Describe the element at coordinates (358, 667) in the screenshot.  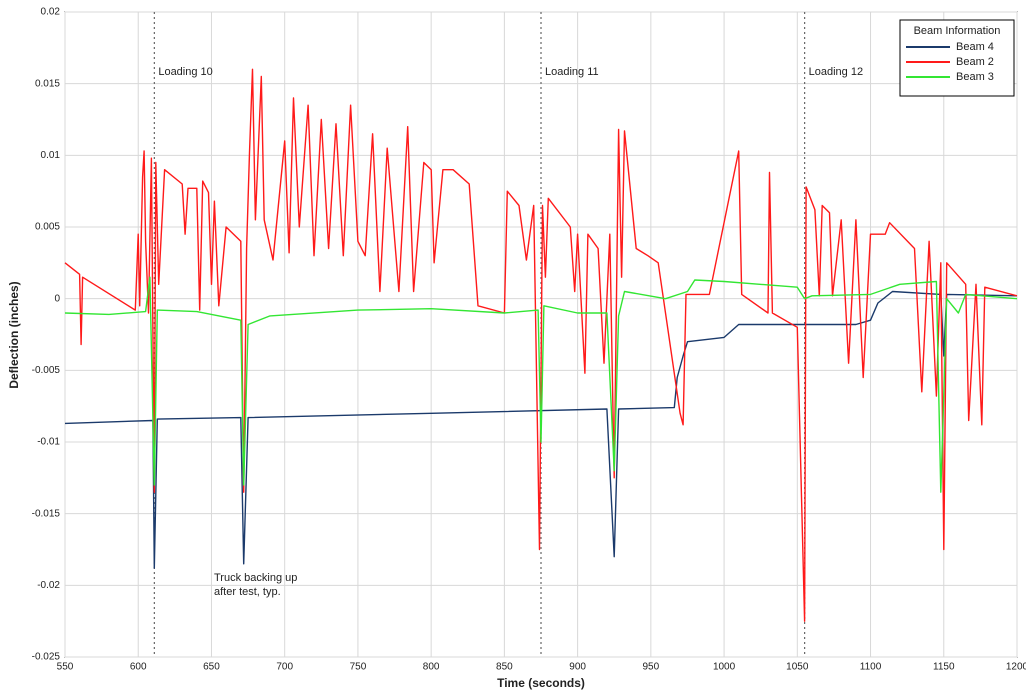
I see `x-tick-label: 750` at that location.